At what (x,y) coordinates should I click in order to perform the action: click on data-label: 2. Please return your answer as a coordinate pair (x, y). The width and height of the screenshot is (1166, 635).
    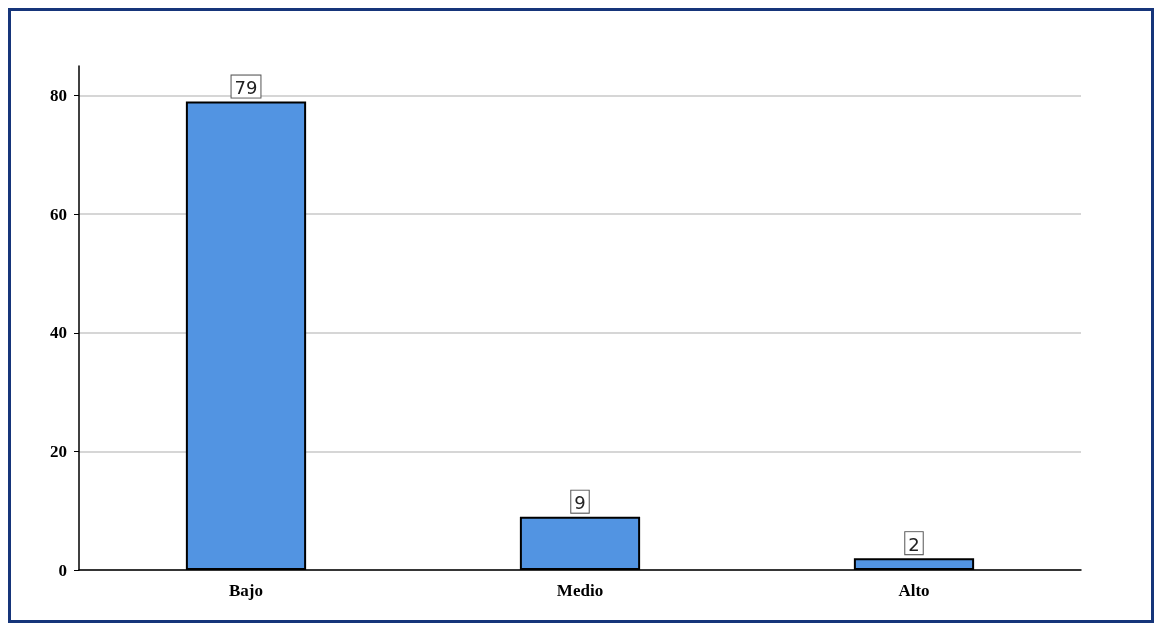
    Looking at the image, I should click on (914, 544).